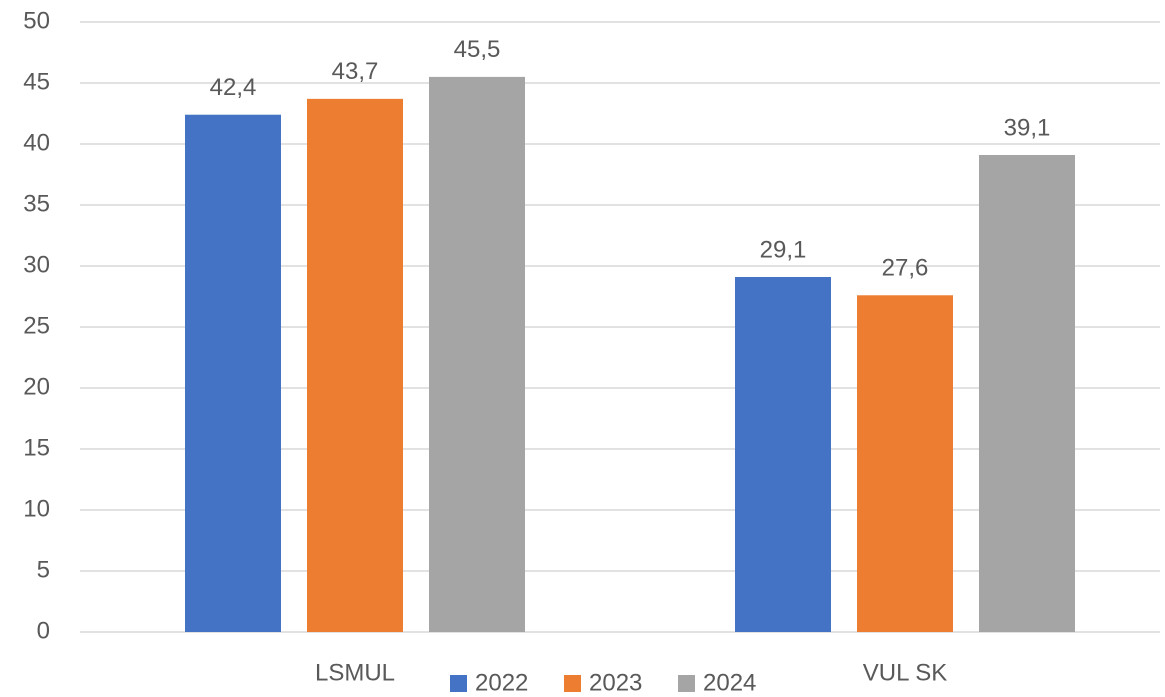 Image resolution: width=1165 pixels, height=697 pixels. Describe the element at coordinates (905, 268) in the screenshot. I see `data-label: 27,6` at that location.